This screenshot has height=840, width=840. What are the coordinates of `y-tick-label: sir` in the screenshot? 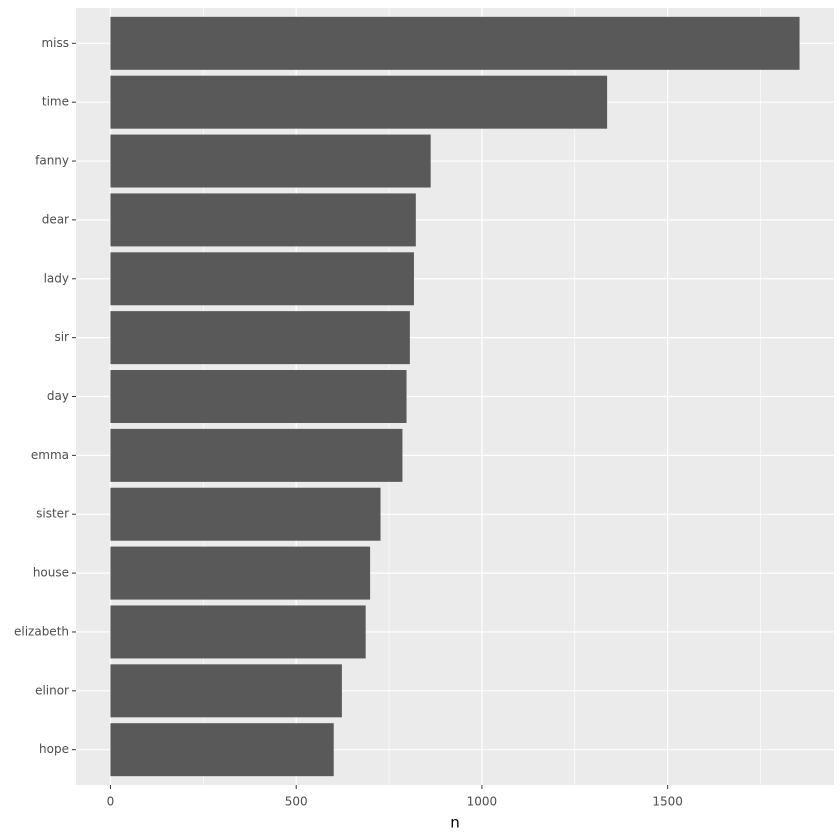 It's located at (61, 337).